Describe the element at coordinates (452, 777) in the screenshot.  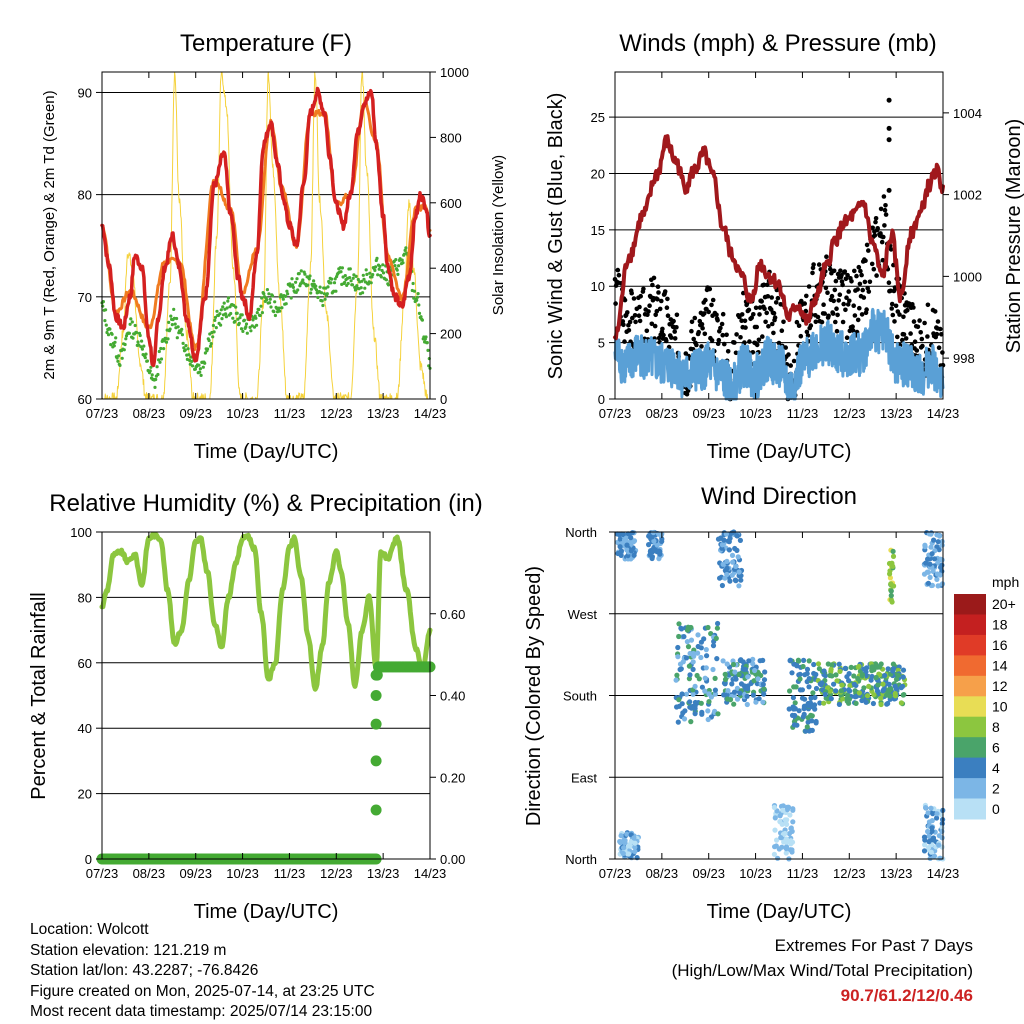
I see `y2-tick-label: 0.20` at that location.